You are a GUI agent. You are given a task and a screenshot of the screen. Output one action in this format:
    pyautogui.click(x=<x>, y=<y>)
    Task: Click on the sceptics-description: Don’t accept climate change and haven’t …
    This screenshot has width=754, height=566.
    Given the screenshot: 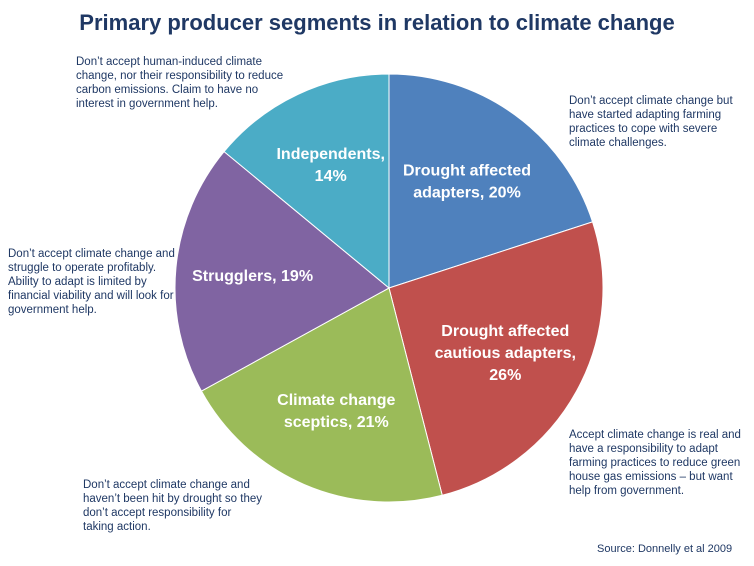 What is the action you would take?
    pyautogui.click(x=173, y=506)
    